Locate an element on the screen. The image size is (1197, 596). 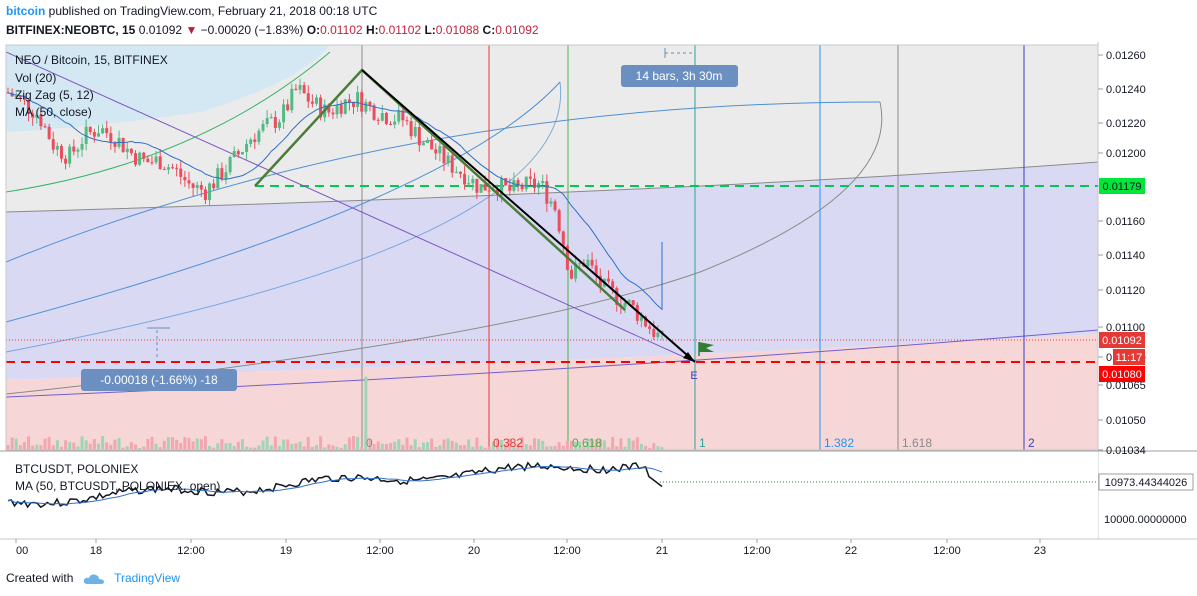
lower-legend-symbol: BTCUSDT, POLONIEX is located at coordinates (76, 469).